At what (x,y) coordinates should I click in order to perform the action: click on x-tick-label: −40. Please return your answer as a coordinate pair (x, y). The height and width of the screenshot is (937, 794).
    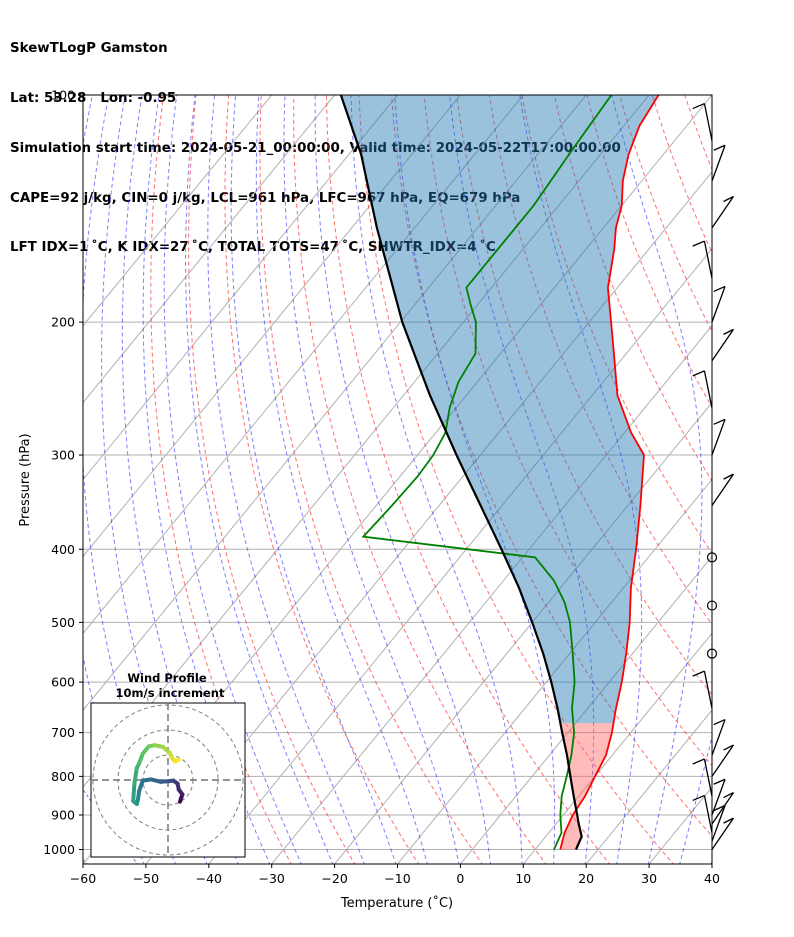
    Looking at the image, I should click on (209, 878).